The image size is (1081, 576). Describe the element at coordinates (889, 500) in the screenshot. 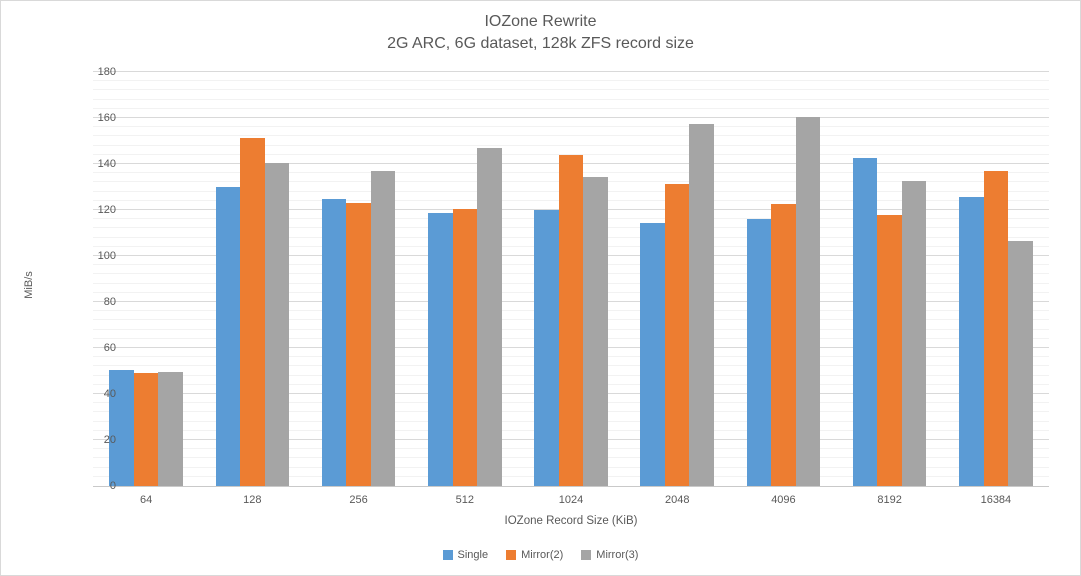

I see `x-category-label: 8192` at that location.